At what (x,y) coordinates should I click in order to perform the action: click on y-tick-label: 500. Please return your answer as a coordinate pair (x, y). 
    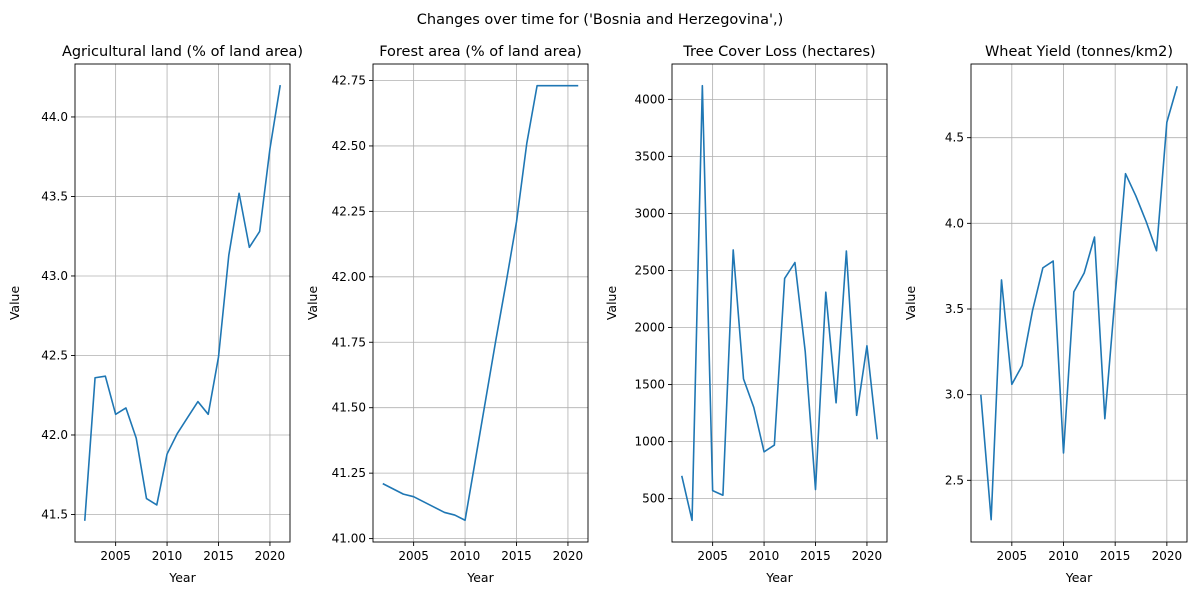
    Looking at the image, I should click on (653, 499).